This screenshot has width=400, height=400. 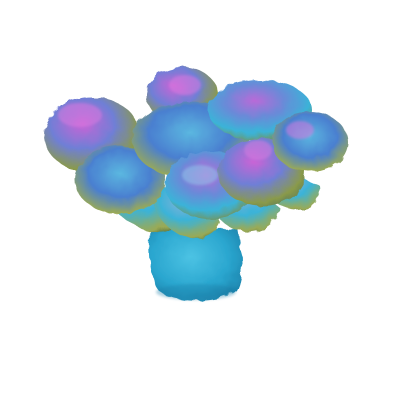 I want to click on lobe-left-lower, so click(x=120, y=180).